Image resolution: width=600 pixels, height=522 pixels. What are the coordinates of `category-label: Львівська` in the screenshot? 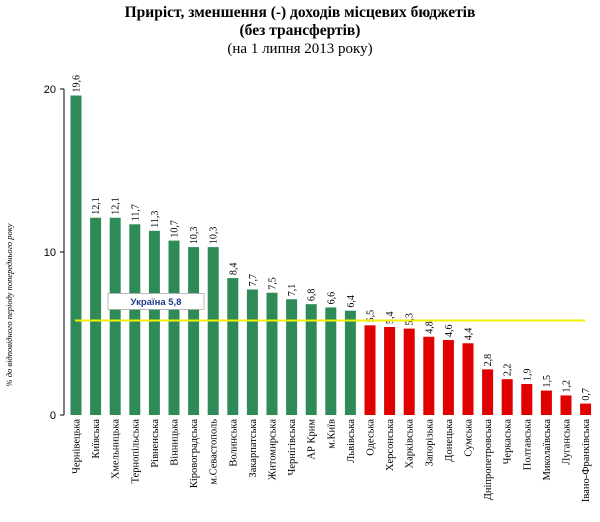 It's located at (351, 441).